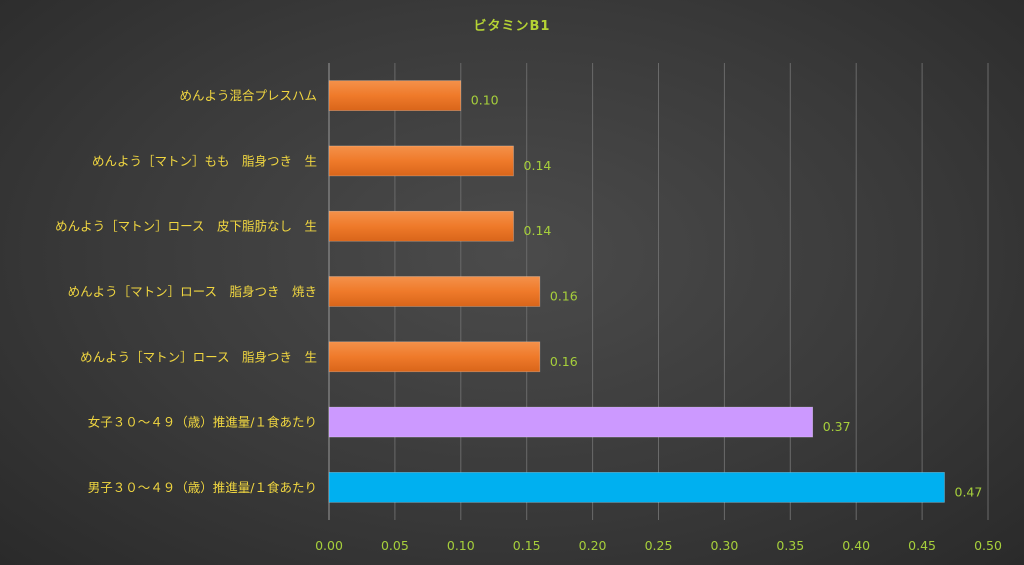 This screenshot has height=565, width=1024. What do you see at coordinates (198, 356) in the screenshot?
I see `category-label: めんよう［マトン］ロース 脂身つき 生` at bounding box center [198, 356].